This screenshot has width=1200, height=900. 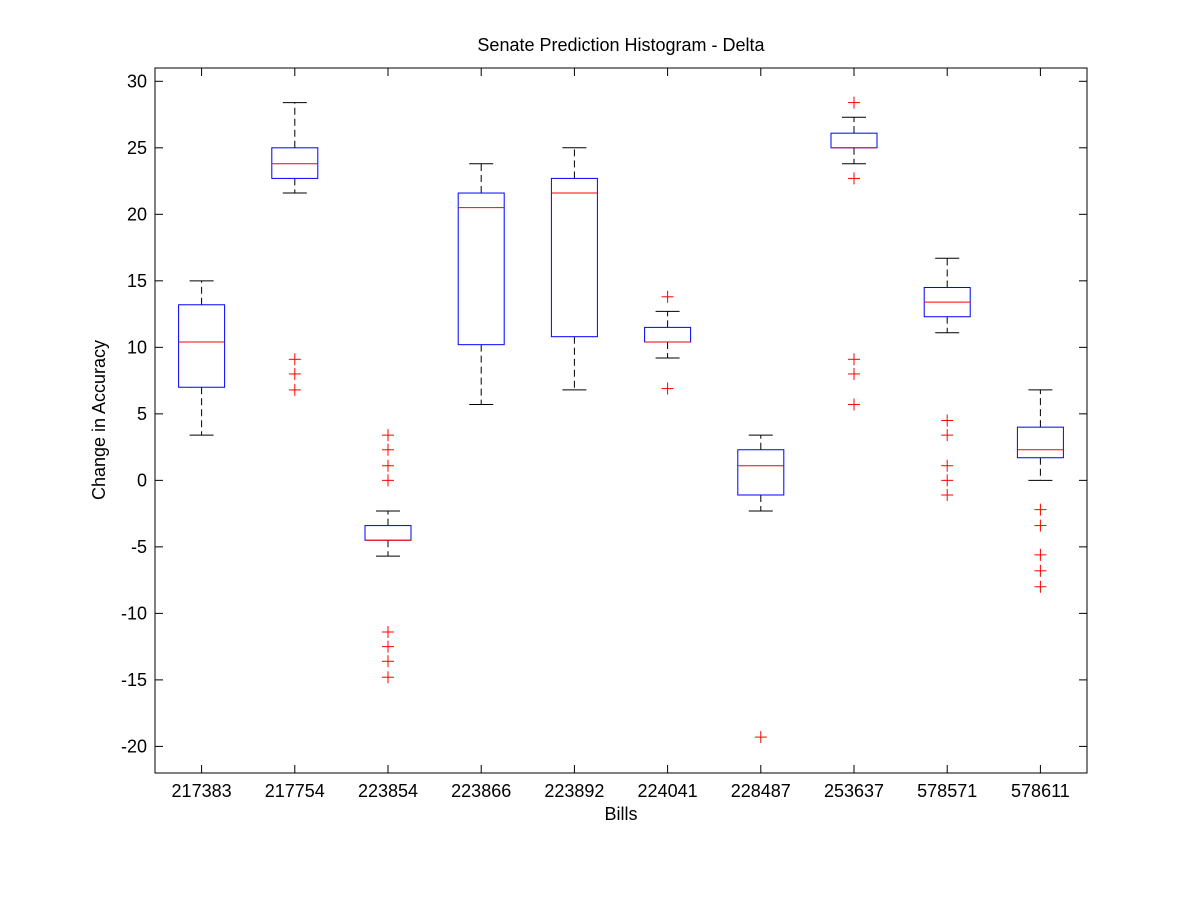 I want to click on y-tick-label: 10, so click(x=137, y=347).